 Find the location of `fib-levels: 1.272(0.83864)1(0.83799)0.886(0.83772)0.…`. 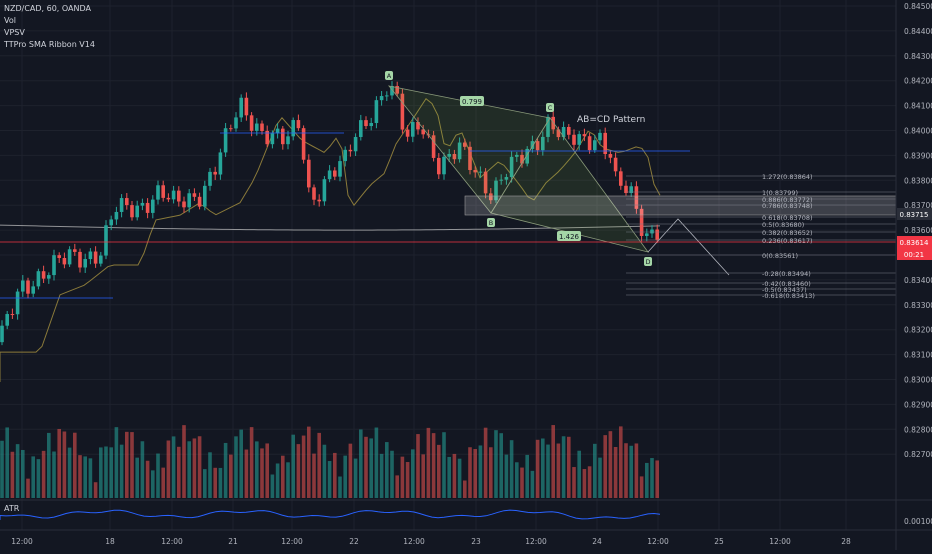

fib-levels: 1.272(0.83864)1(0.83799)0.886(0.83772)0.… is located at coordinates (761, 236).